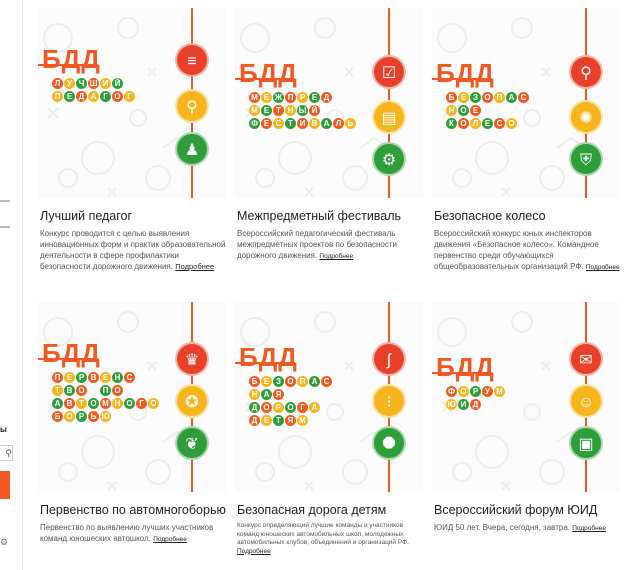  I want to click on card-banner: БДД Б Е З О П А С Н А Я Д О Р О Г А Д Е Т Я М ∫ ⁝ ⯃, so click(329, 397).